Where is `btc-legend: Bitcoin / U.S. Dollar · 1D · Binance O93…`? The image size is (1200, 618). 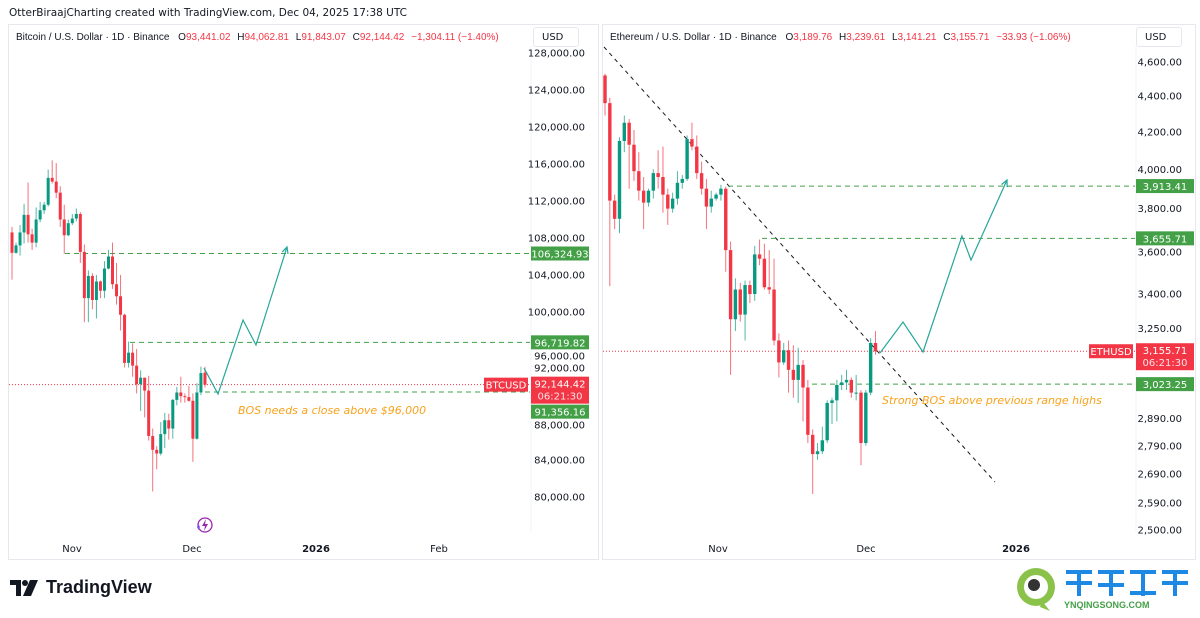
btc-legend: Bitcoin / U.S. Dollar · 1D · Binance O93… is located at coordinates (257, 37).